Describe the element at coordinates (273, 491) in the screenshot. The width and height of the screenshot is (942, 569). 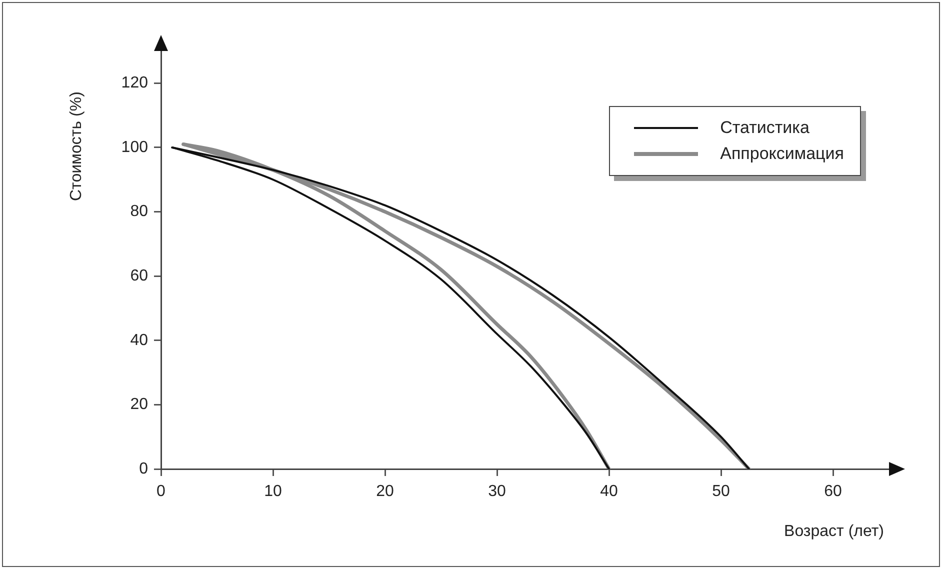
I see `x-tick-label: 10` at that location.